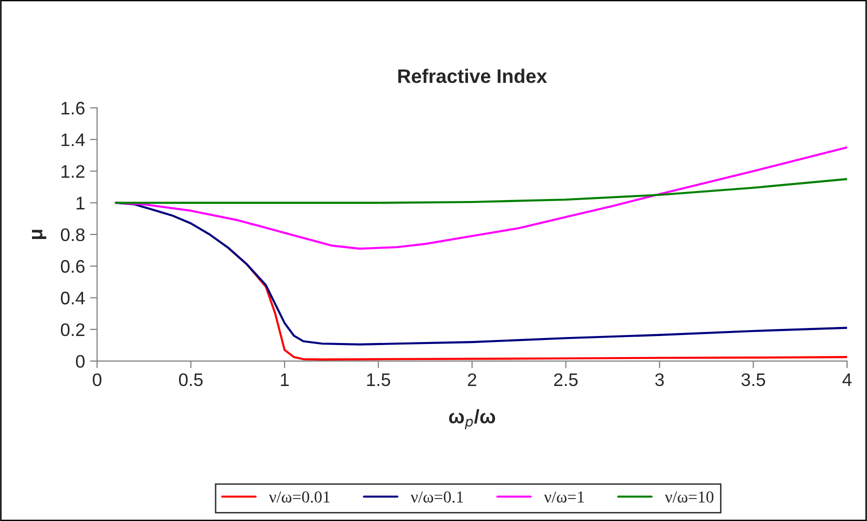 The image size is (867, 521). Describe the element at coordinates (378, 380) in the screenshot. I see `x-tick-label: 1.5` at that location.